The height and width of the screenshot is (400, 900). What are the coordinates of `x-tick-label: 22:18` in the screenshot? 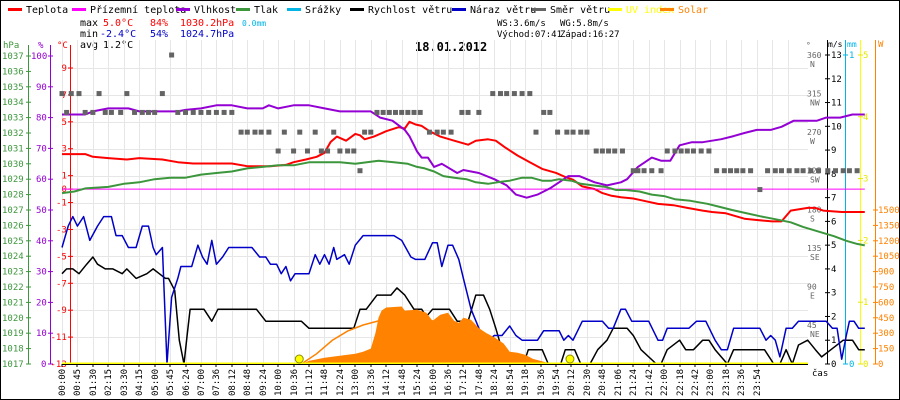 It's located at (681, 382).